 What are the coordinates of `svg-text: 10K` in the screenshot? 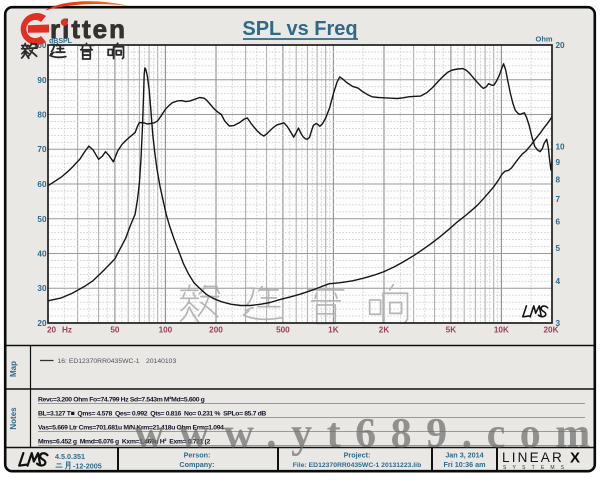 It's located at (501, 330).